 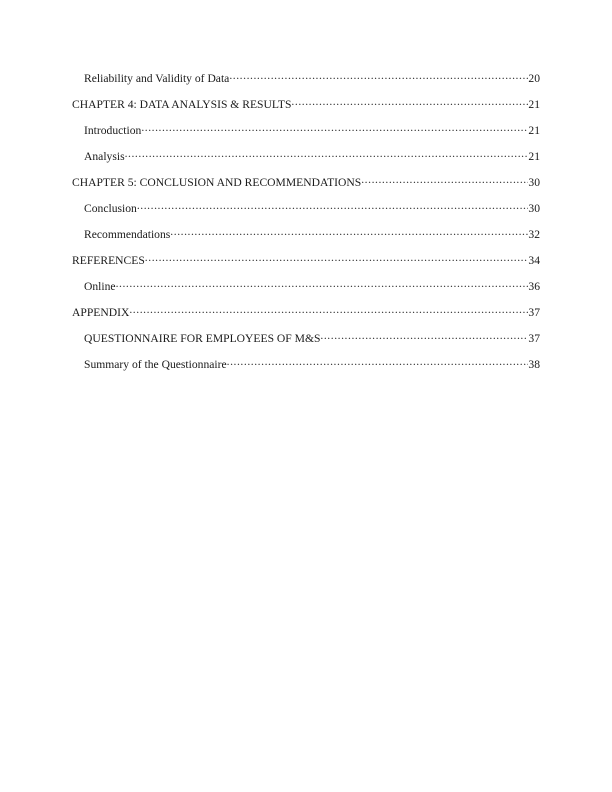 What do you see at coordinates (182, 104) in the screenshot?
I see `toc-entry-title: CHAPTER 4: DATA ANALYSIS & RESULTS` at bounding box center [182, 104].